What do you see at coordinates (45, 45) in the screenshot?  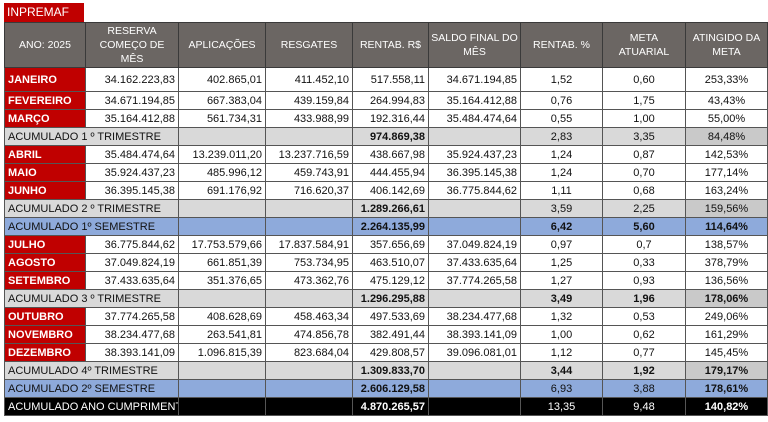 I see `header-year: ANO: 2025` at bounding box center [45, 45].